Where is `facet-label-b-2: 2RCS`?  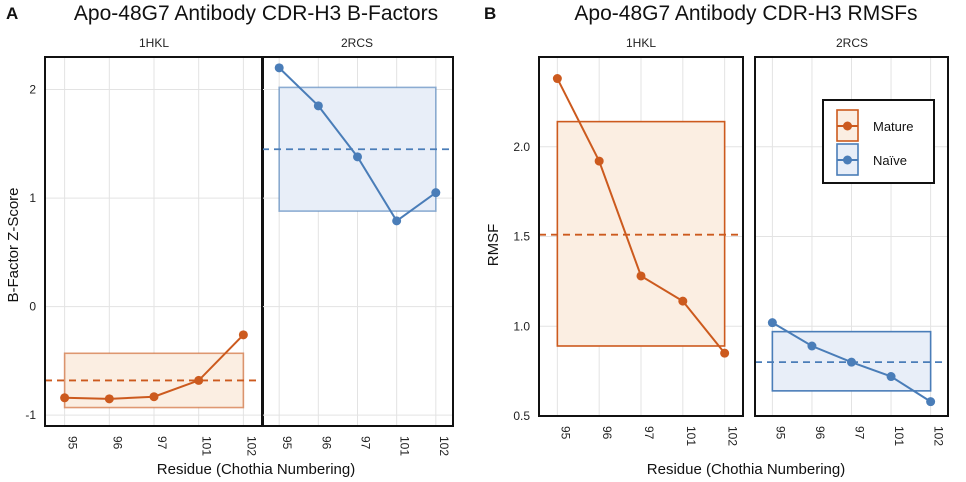
facet-label-b-2: 2RCS is located at coordinates (852, 43).